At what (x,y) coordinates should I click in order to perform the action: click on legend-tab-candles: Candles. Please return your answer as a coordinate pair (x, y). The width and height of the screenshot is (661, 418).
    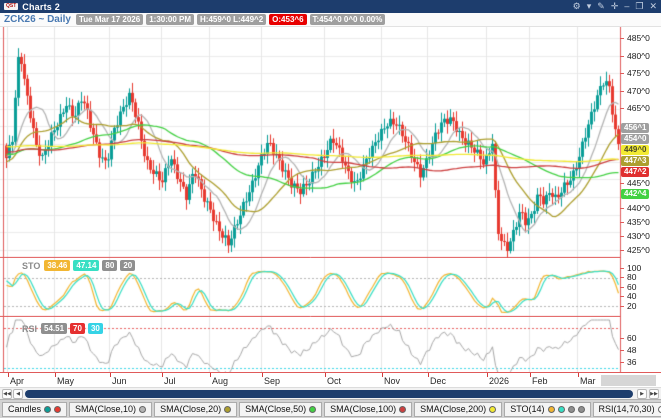
    Looking at the image, I should click on (35, 409).